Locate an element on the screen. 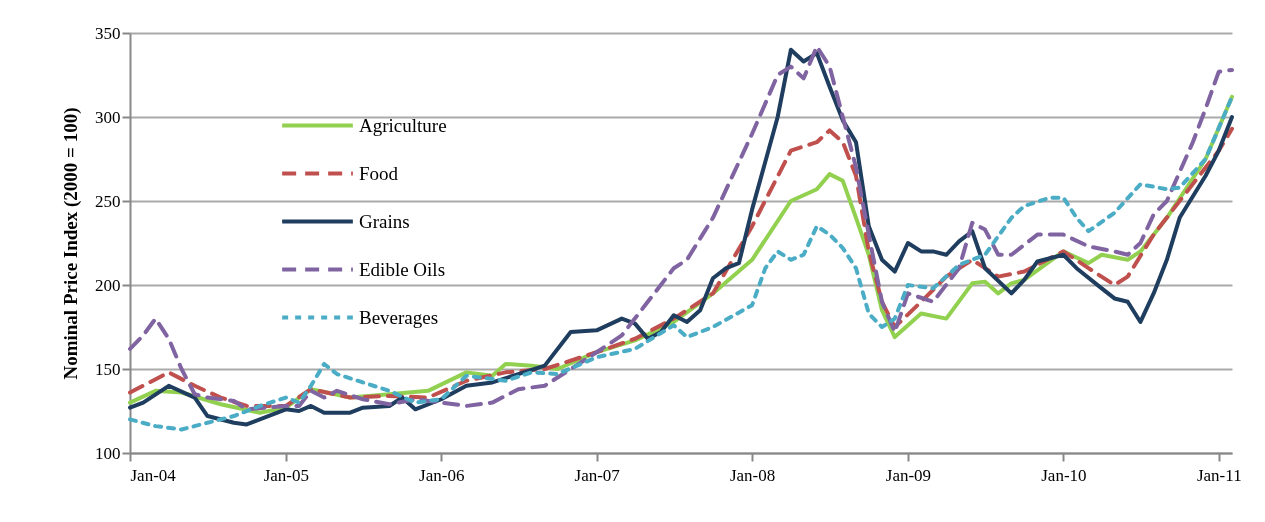 Image resolution: width=1265 pixels, height=522 pixels. y-tick-label: 250 is located at coordinates (108, 201).